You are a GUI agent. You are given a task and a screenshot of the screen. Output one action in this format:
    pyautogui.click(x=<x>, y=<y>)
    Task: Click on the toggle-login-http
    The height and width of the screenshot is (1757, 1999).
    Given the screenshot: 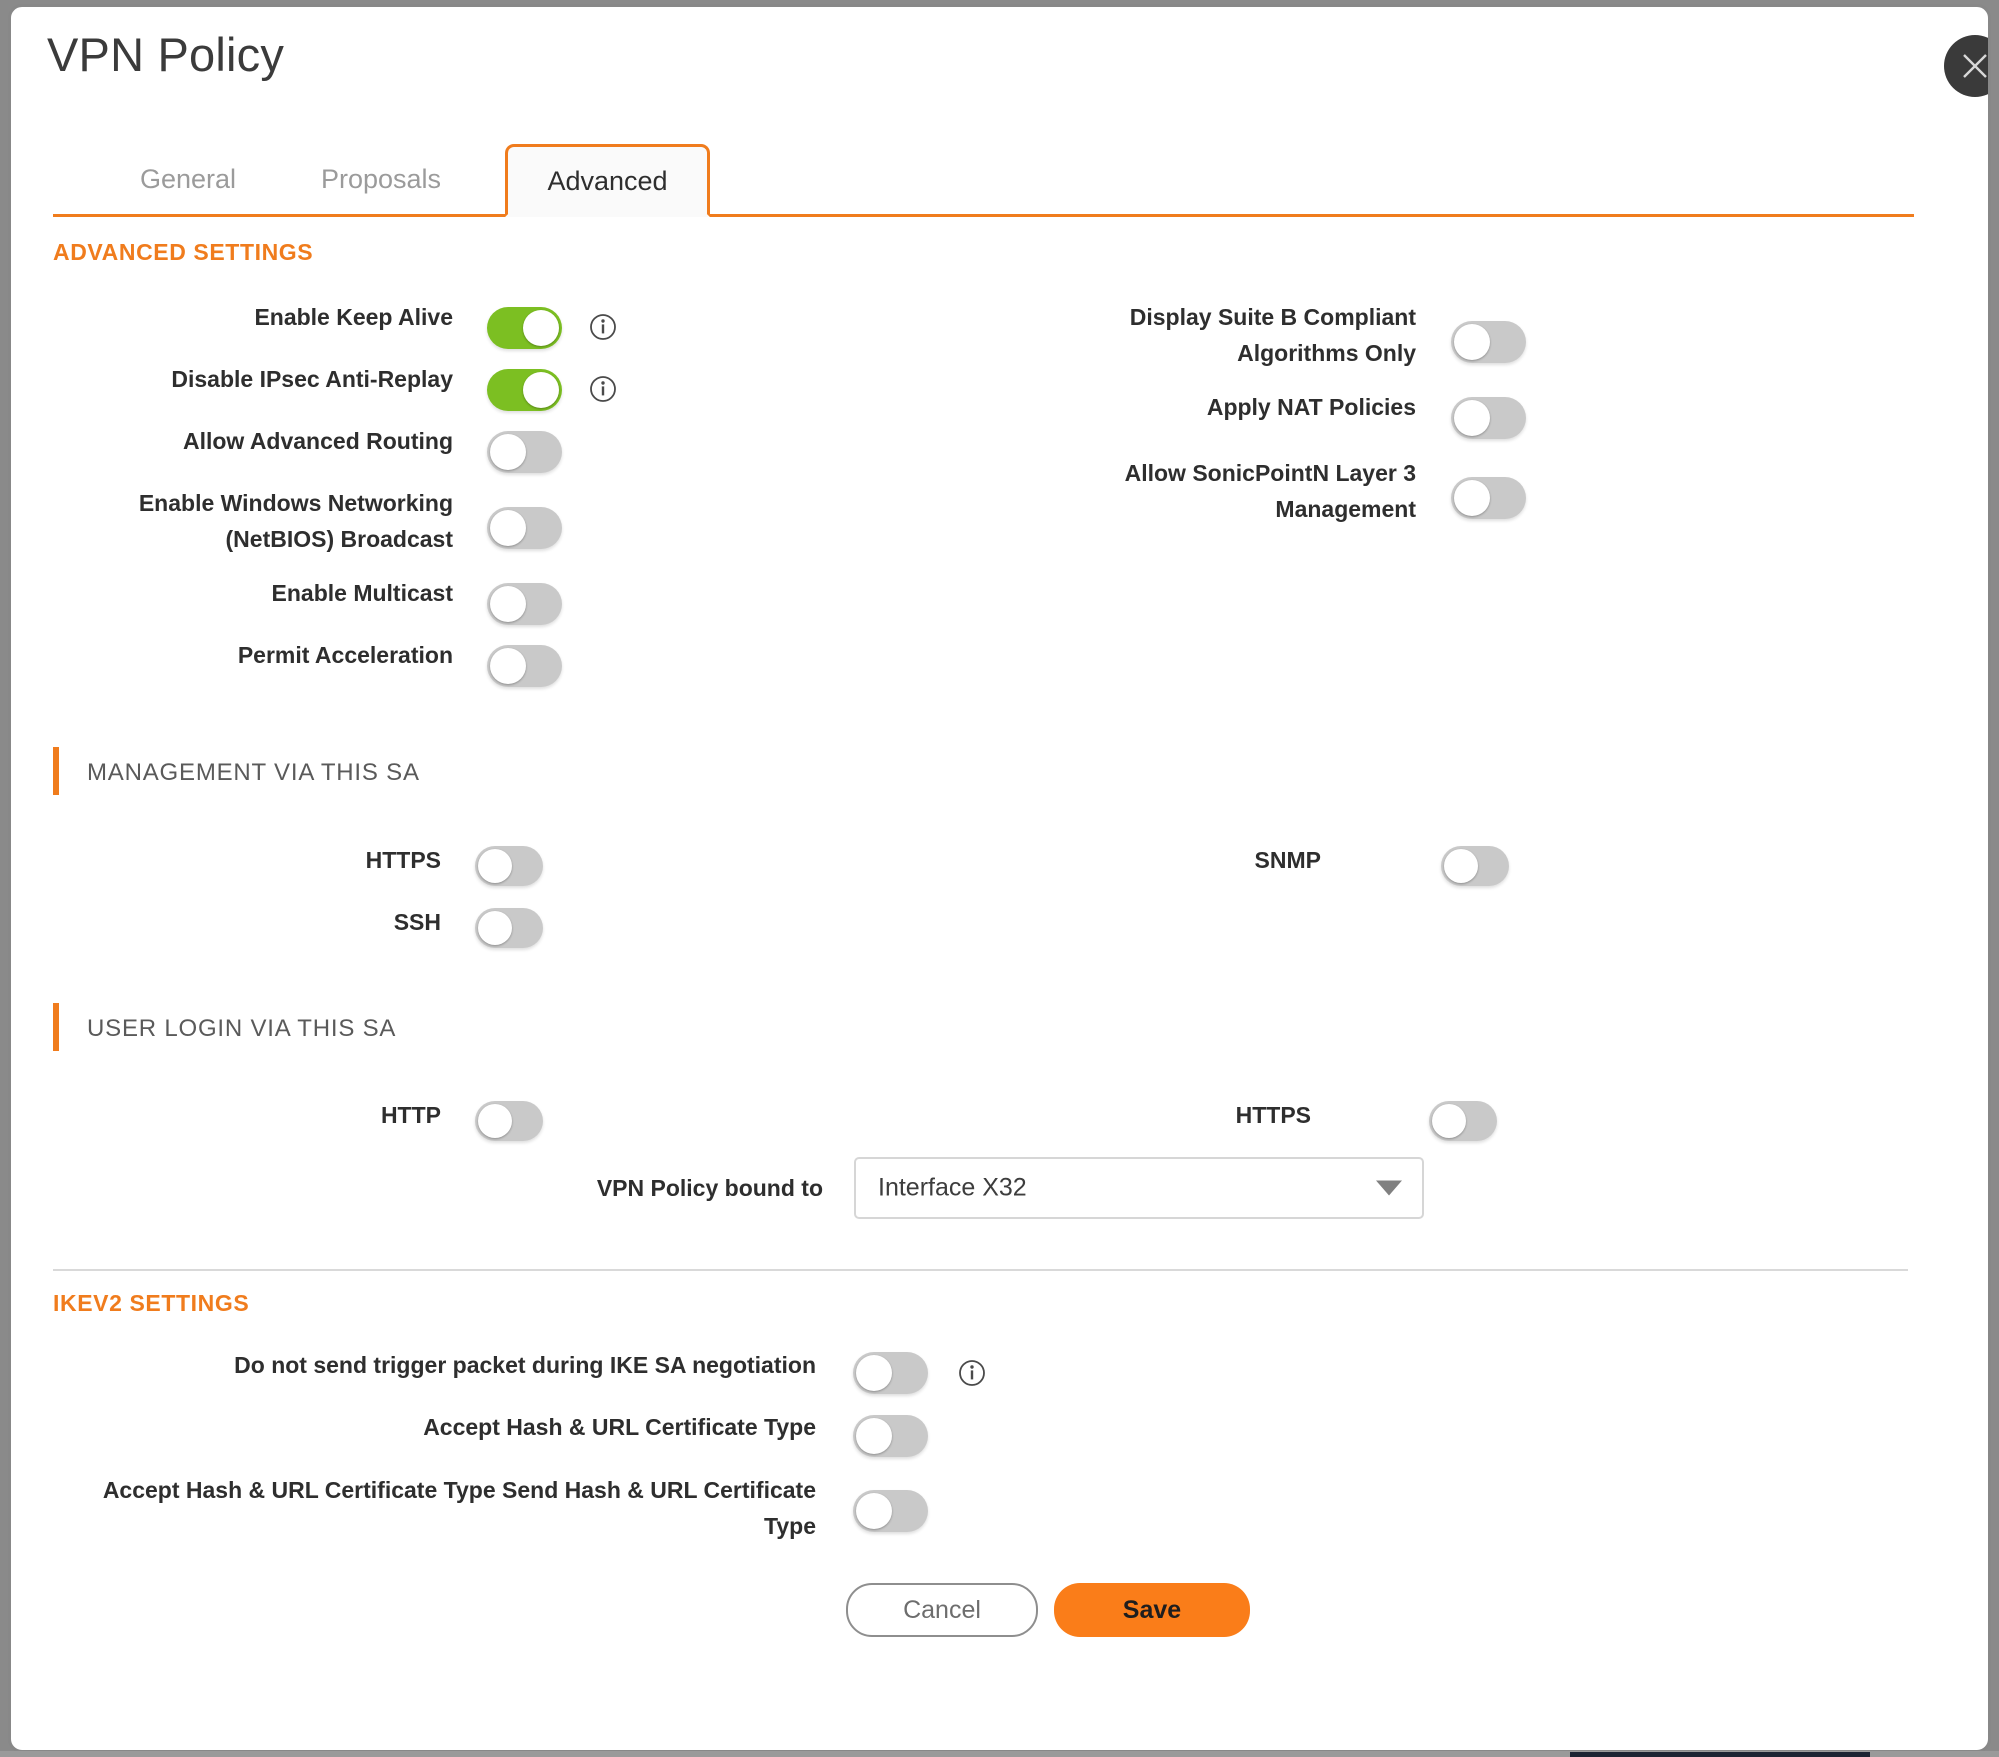 What is the action you would take?
    pyautogui.click(x=509, y=1121)
    